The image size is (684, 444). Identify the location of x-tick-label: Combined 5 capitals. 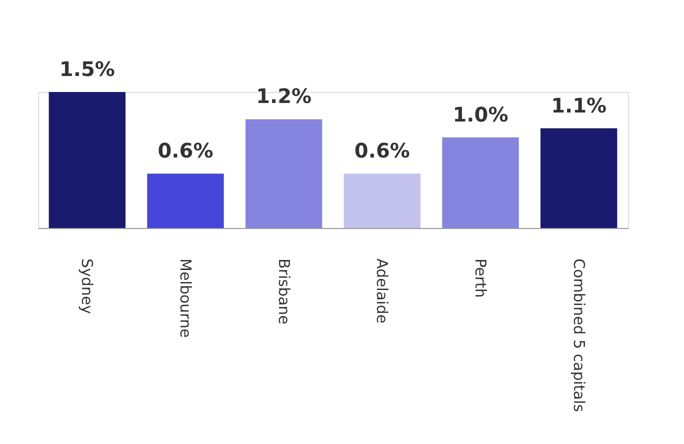
(579, 335).